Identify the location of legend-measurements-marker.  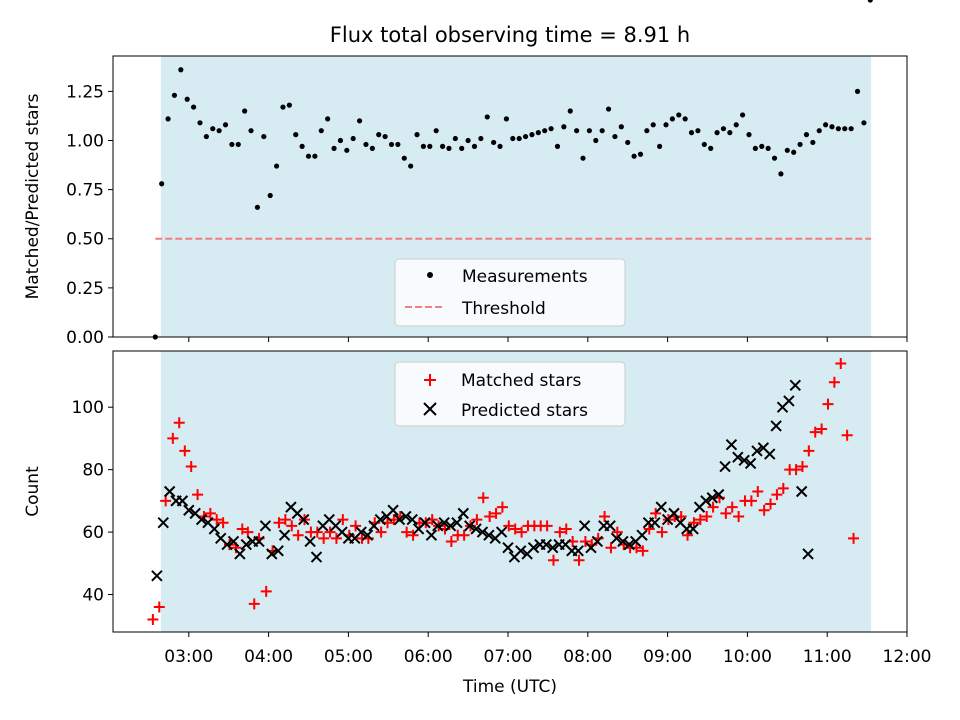
(430, 275).